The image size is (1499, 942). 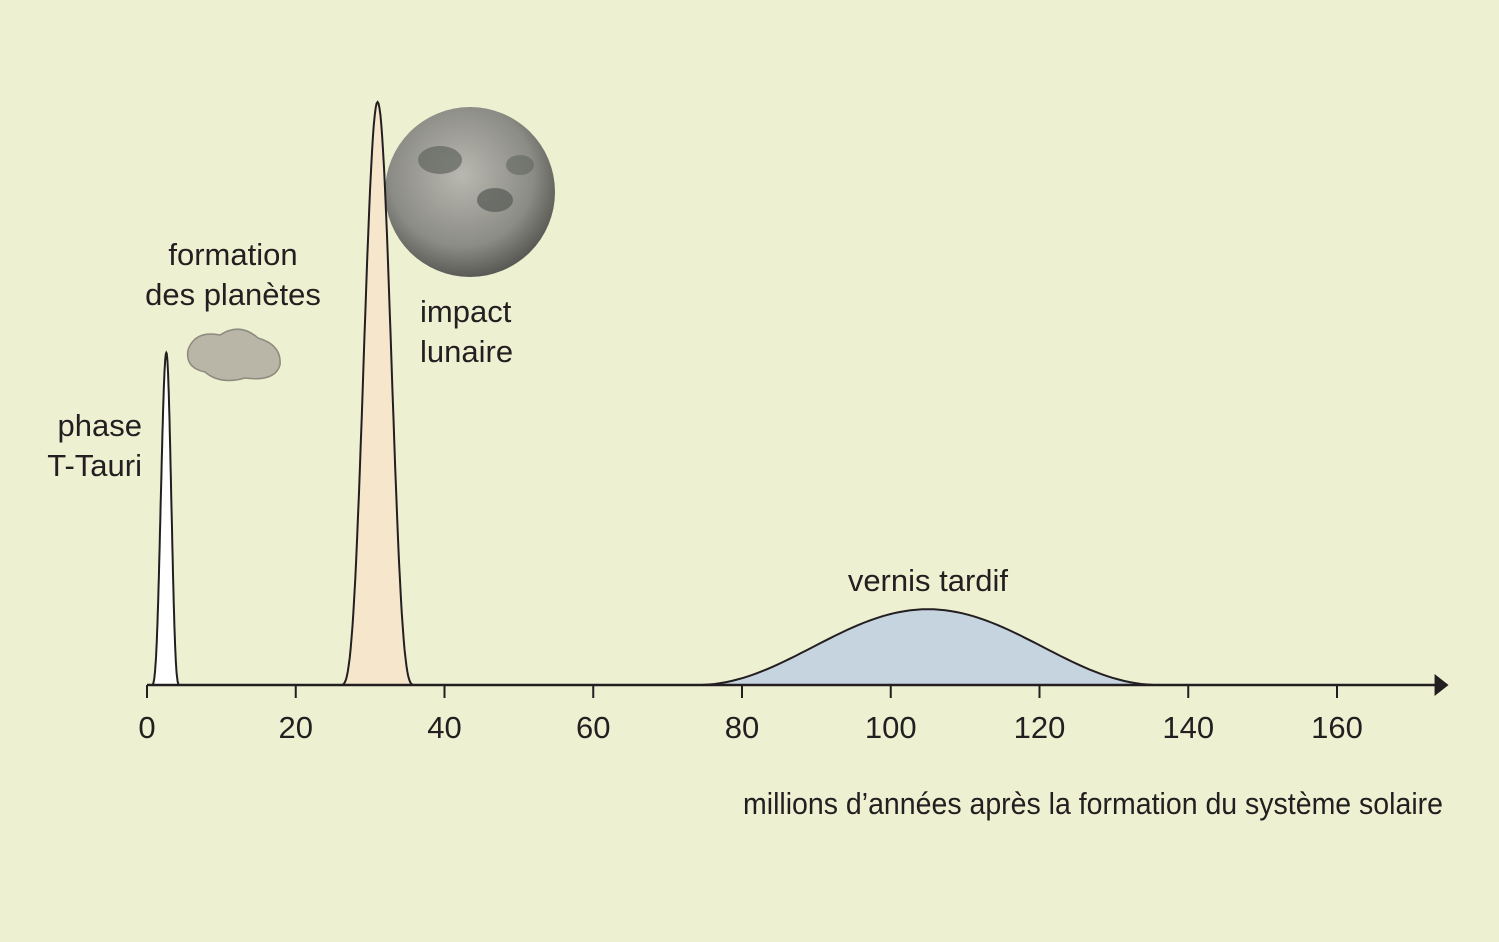 What do you see at coordinates (593, 727) in the screenshot?
I see `x-tick-label: 60` at bounding box center [593, 727].